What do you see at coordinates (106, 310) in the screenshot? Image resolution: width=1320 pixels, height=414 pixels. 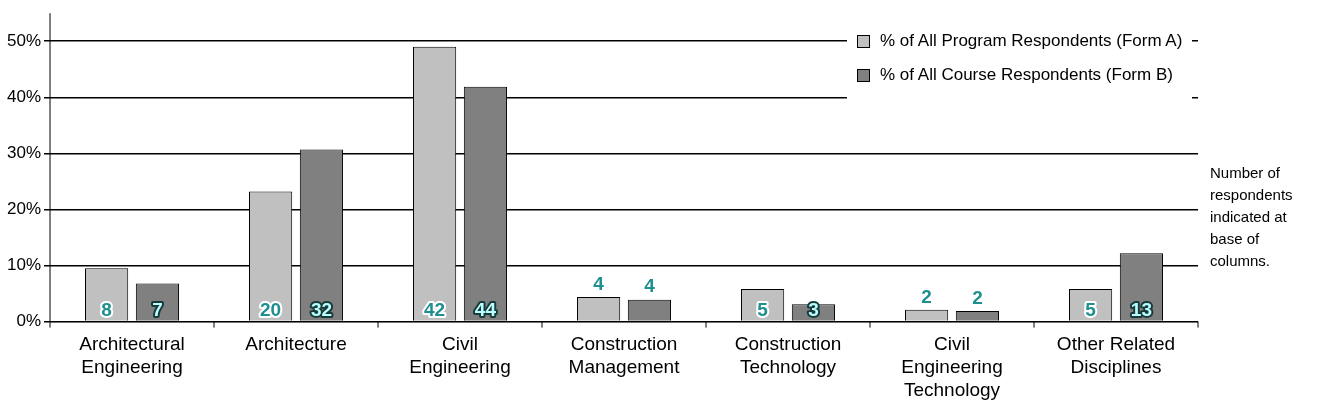 I see `annotation: 8` at bounding box center [106, 310].